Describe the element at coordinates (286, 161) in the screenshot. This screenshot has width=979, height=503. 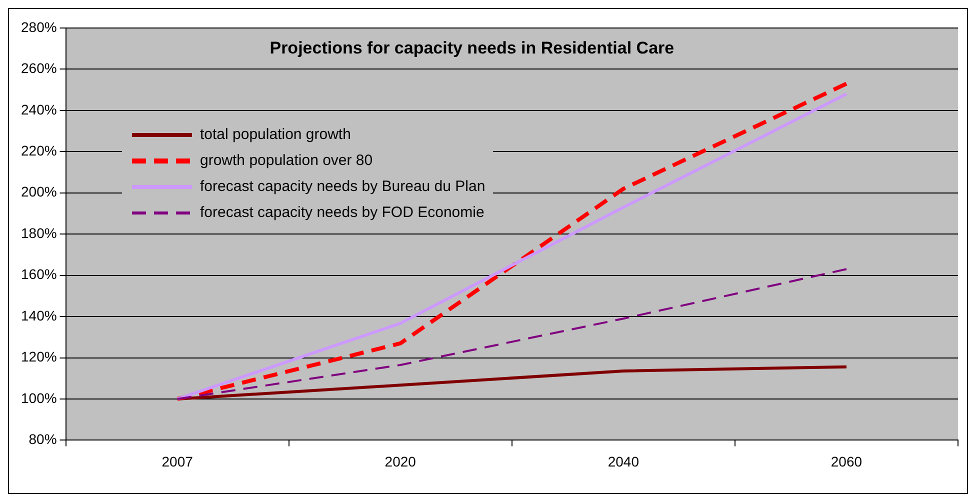
I see `legend-label: growth population over 80` at that location.